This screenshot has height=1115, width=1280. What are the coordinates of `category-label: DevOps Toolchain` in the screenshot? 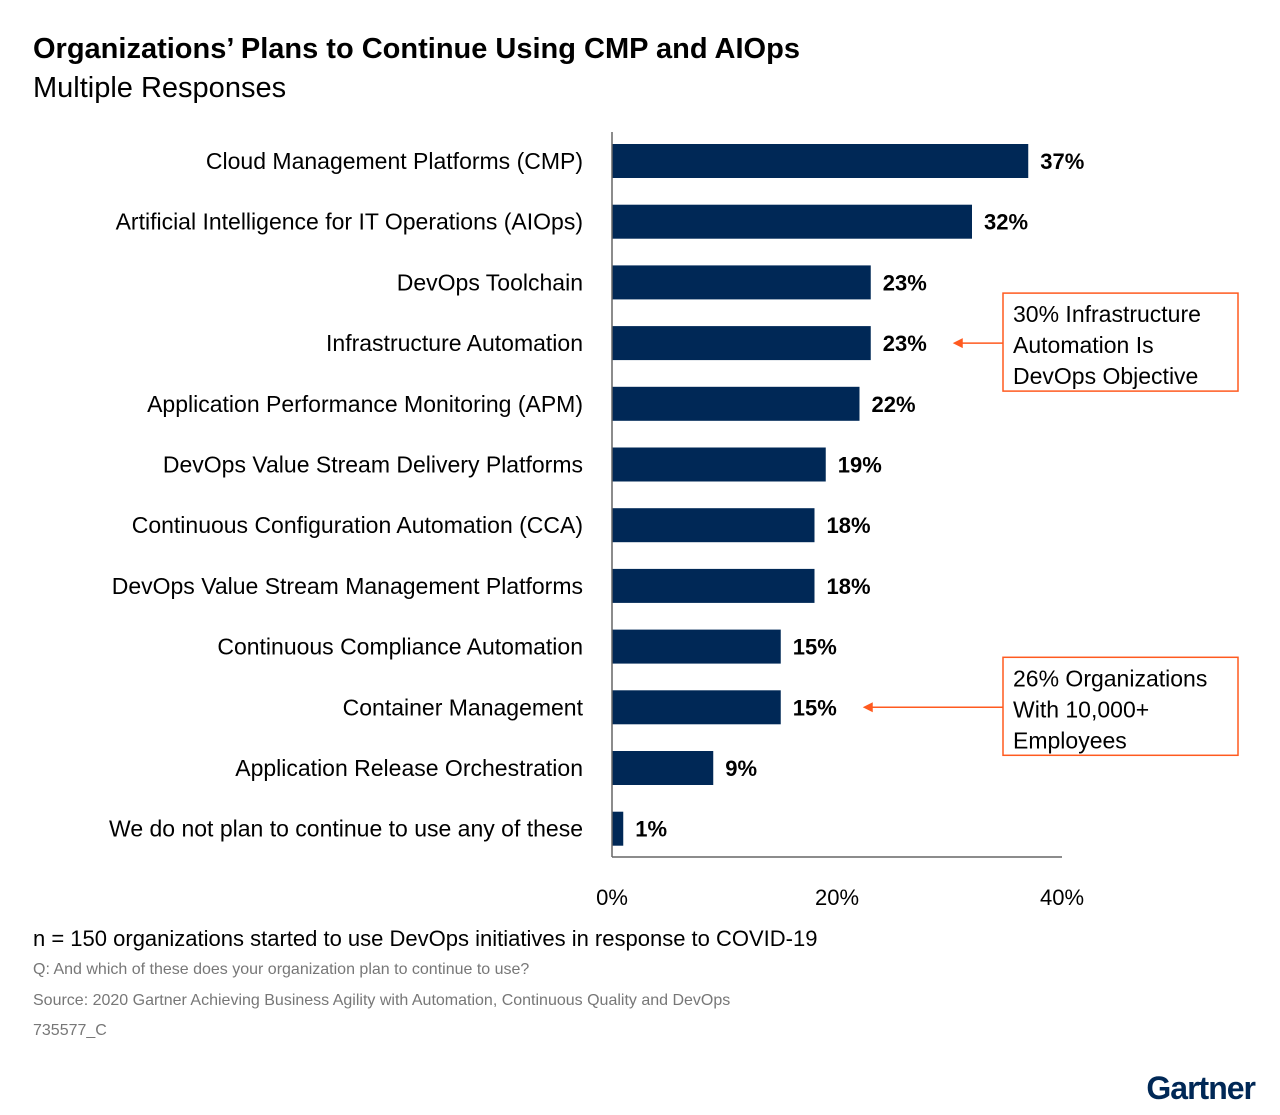 It's located at (490, 282).